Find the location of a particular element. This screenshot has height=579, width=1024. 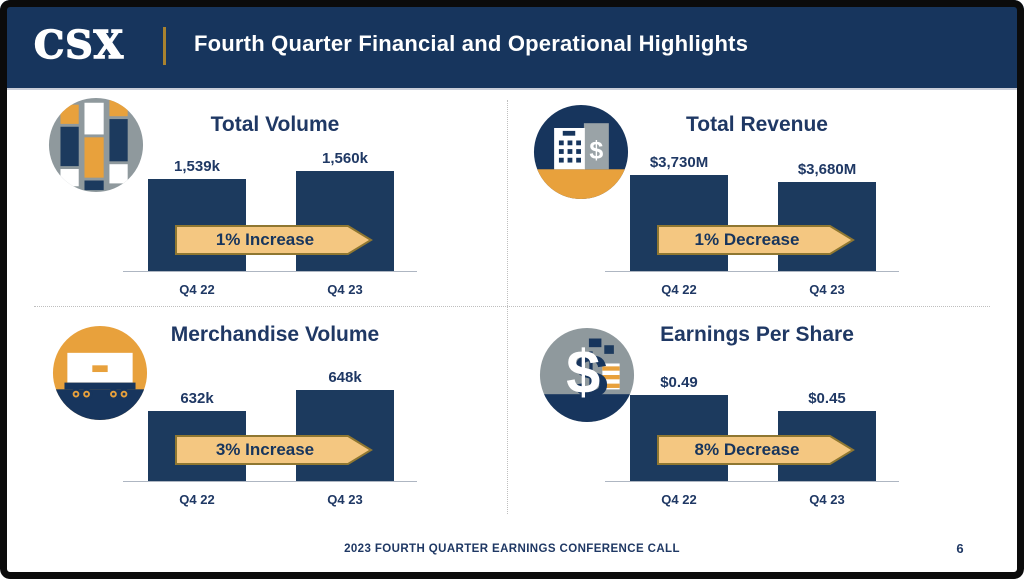

change-arrow-banner: 3% Increase is located at coordinates (274, 450).